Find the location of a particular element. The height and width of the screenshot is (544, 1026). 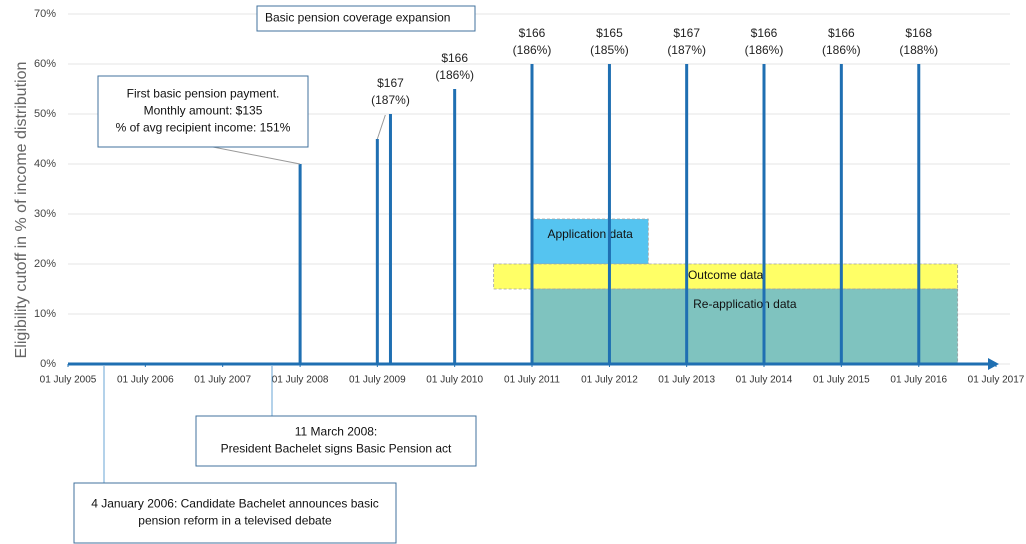

x-tick-label: 01 July 2010 is located at coordinates (454, 380).